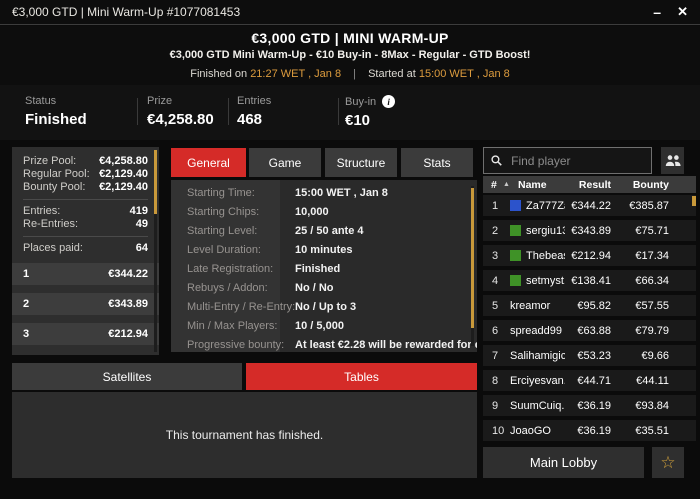  Describe the element at coordinates (589, 380) in the screenshot. I see `table-row: 8 Erciyesvan... €44.71 €44.11` at that location.